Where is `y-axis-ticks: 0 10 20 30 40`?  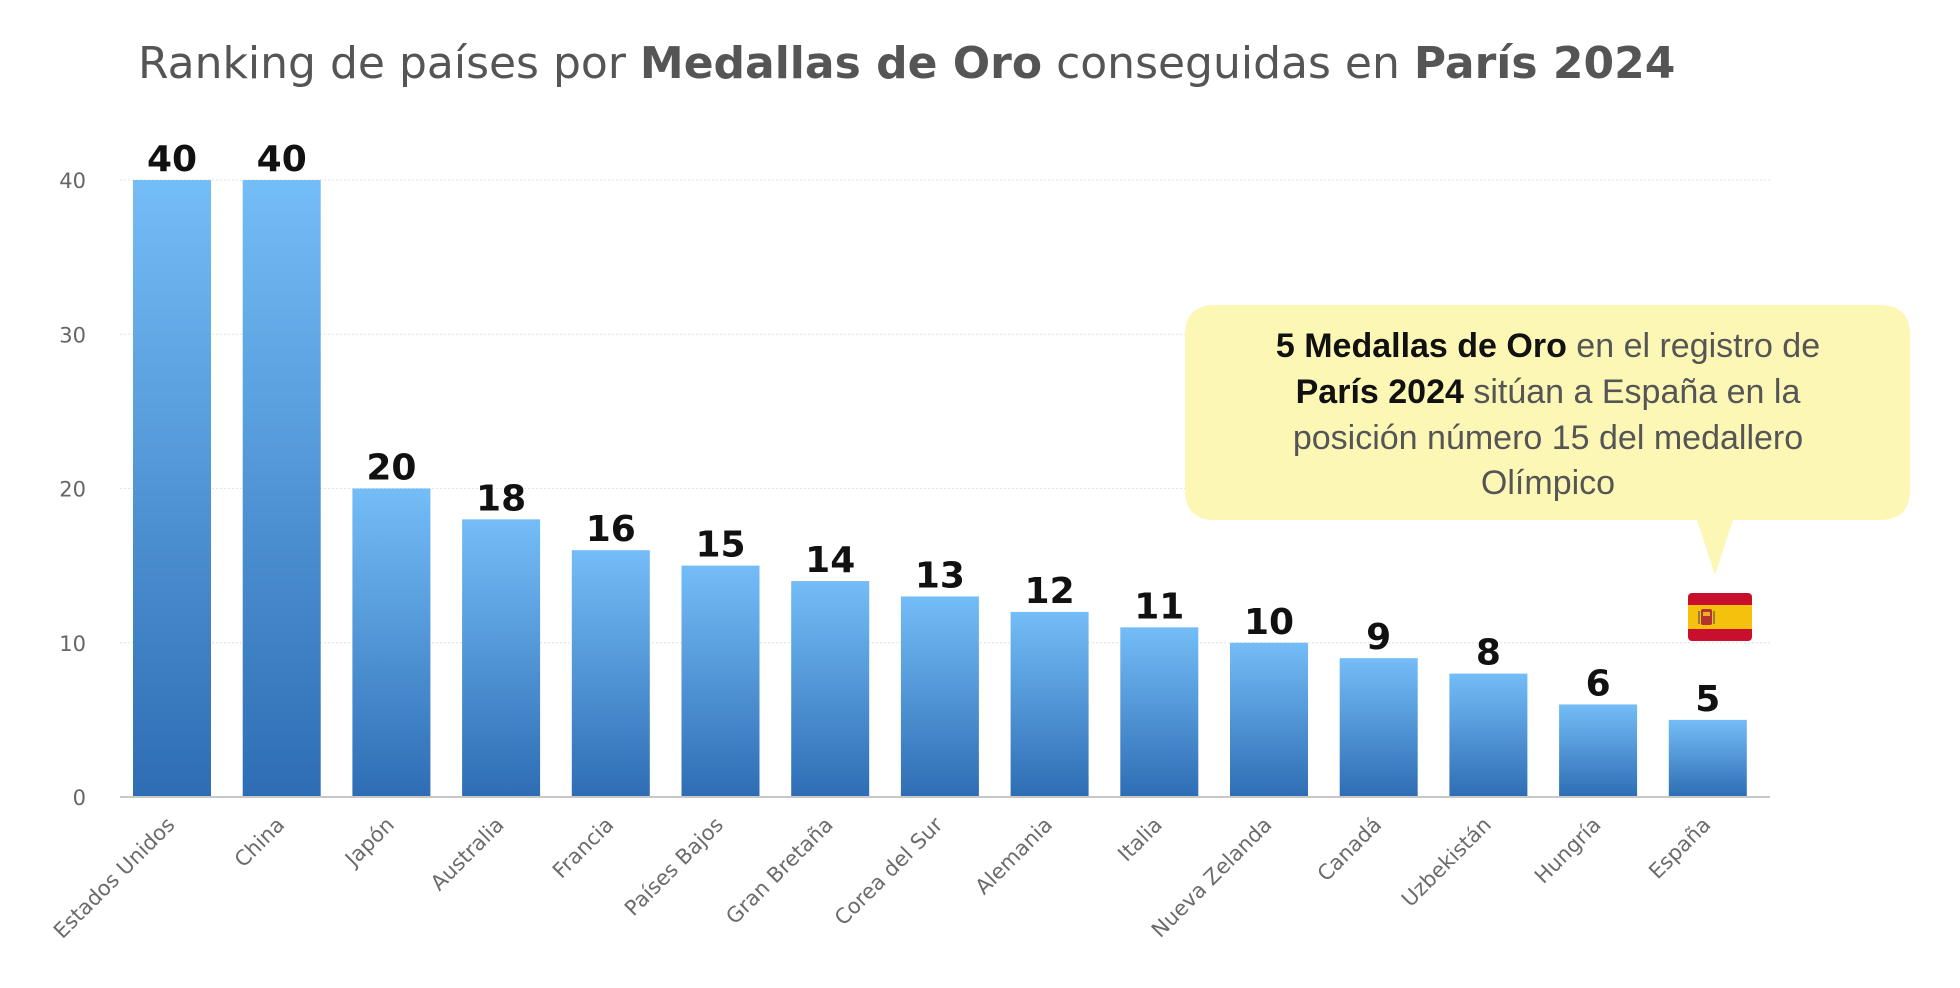
y-axis-ticks: 0 10 20 30 40 is located at coordinates (72, 489).